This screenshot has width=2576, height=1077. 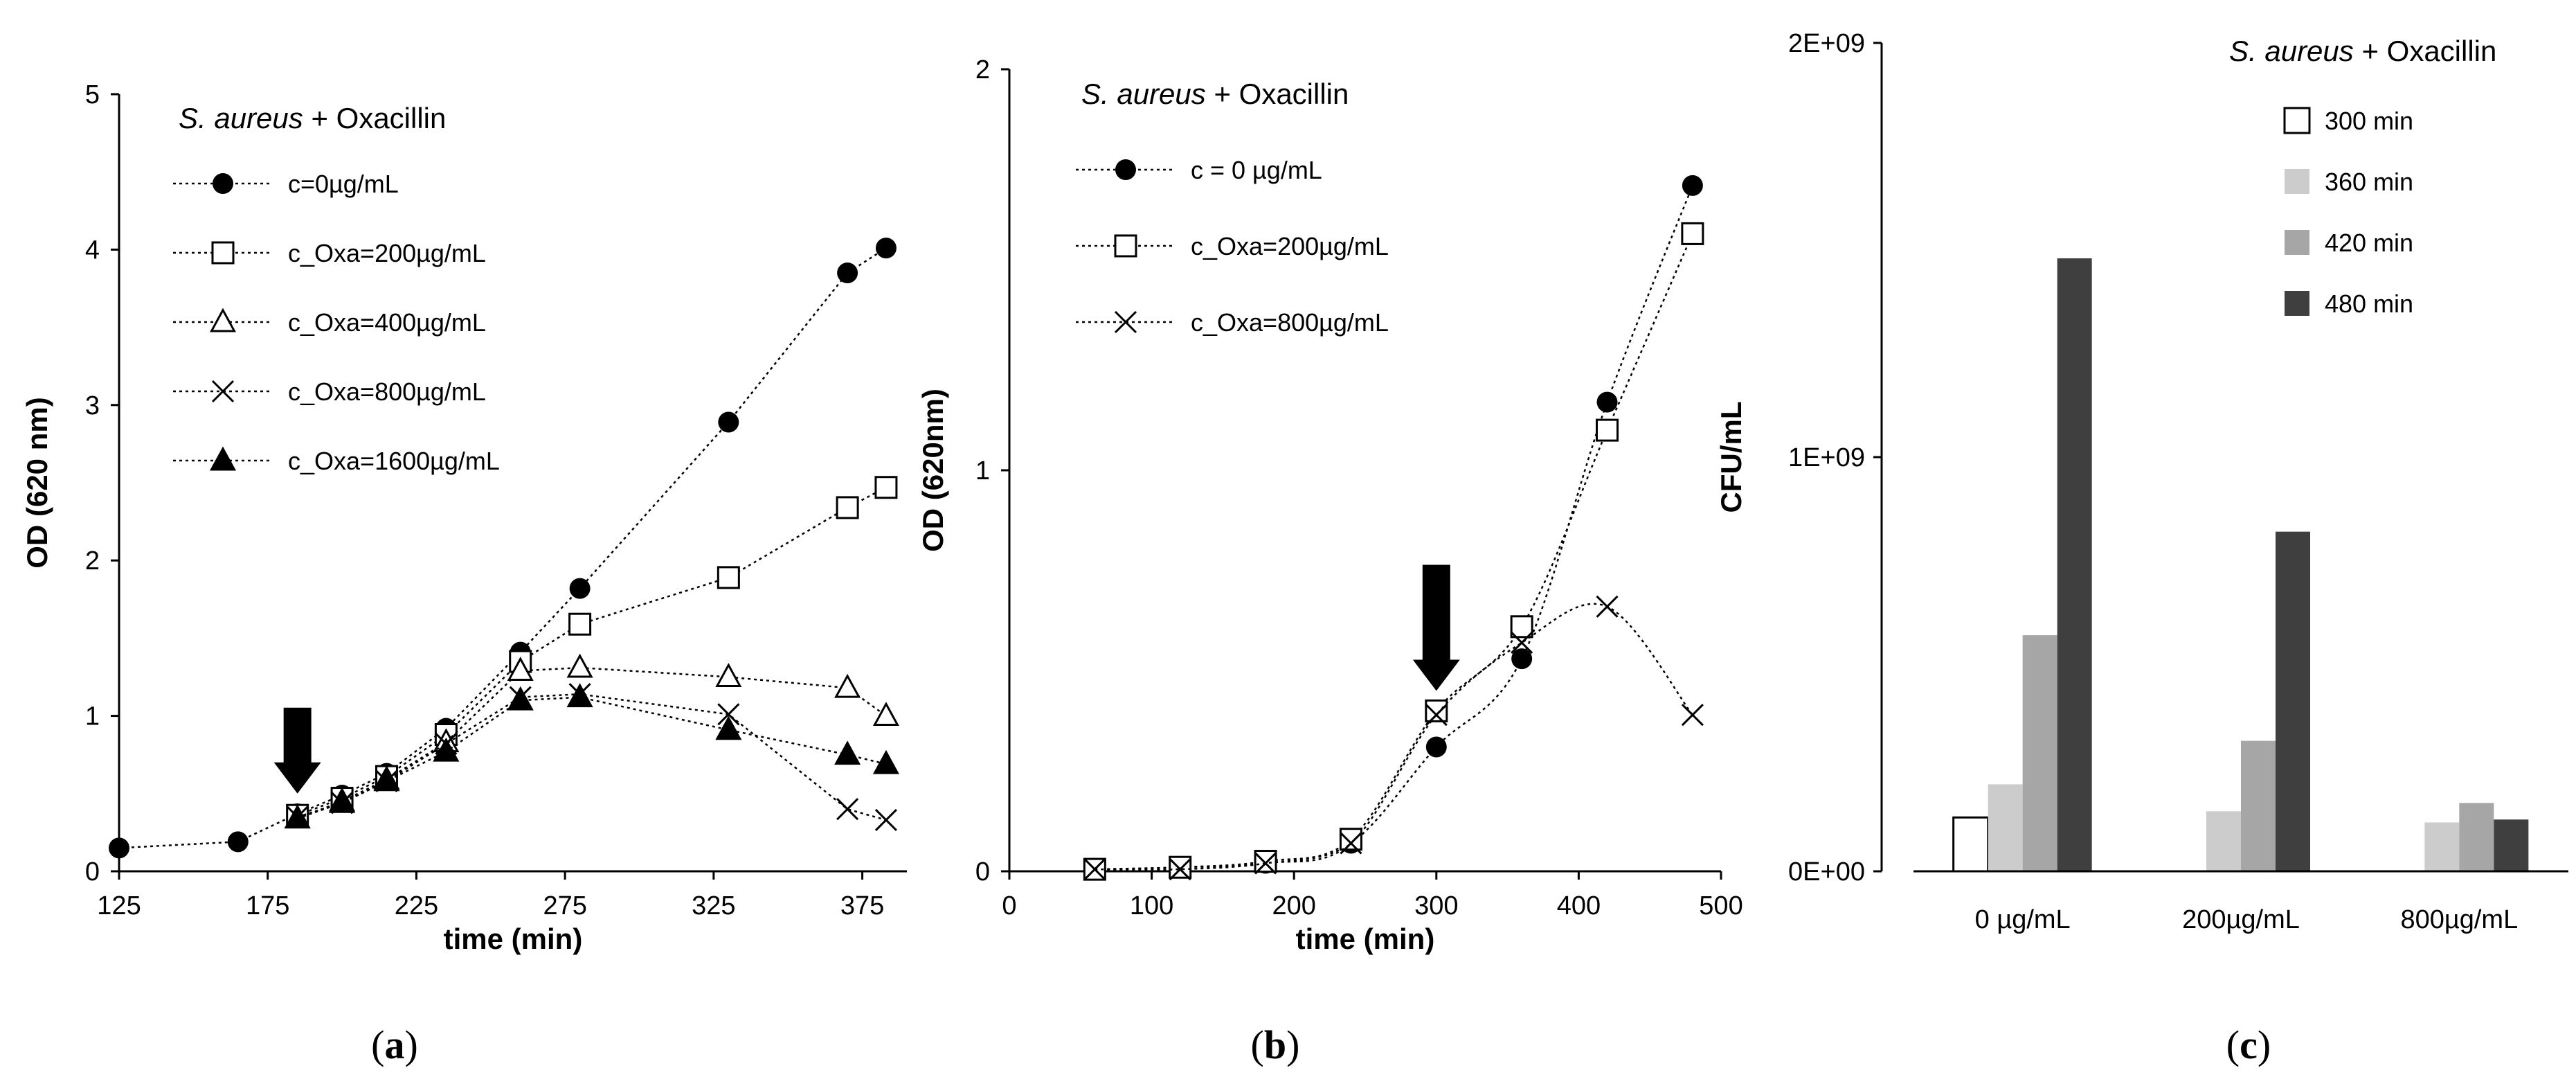 I want to click on panel-label: (b), so click(x=1275, y=1044).